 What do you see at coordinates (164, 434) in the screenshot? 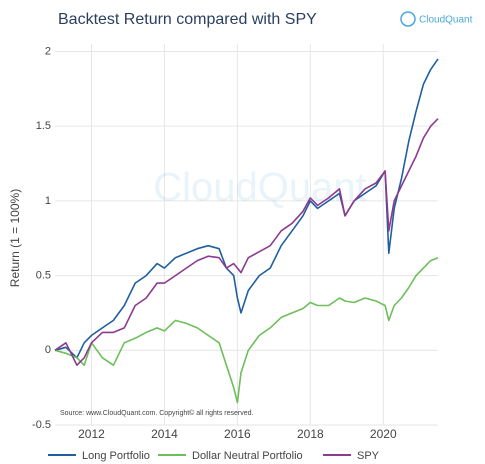
I see `x-tick-label: 2014` at bounding box center [164, 434].